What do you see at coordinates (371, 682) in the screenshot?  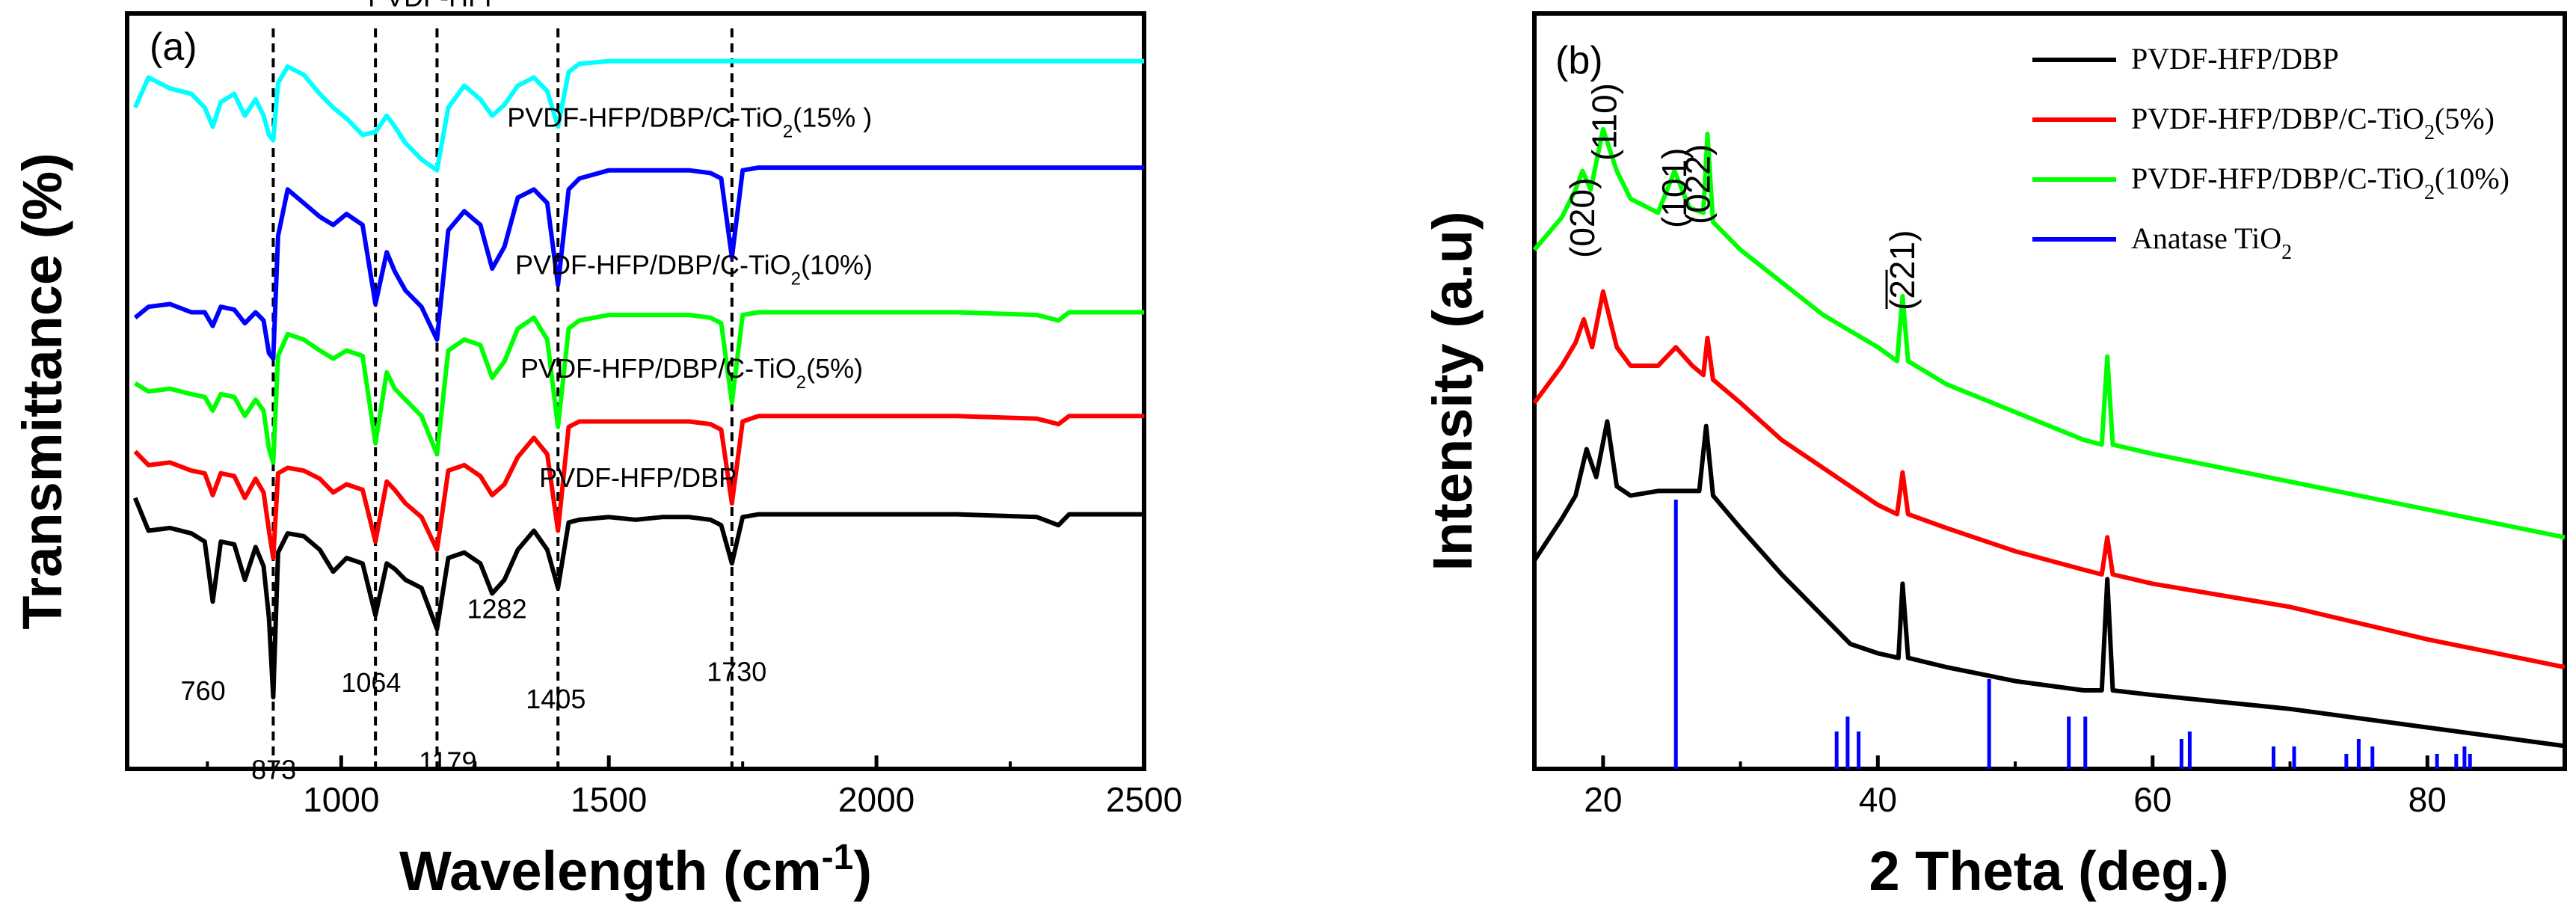 I see `annotation-label: 1064` at bounding box center [371, 682].